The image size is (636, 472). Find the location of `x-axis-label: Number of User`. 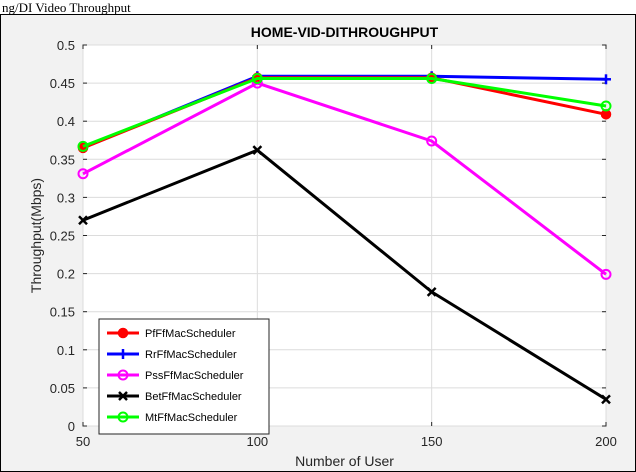

x-axis-label: Number of User is located at coordinates (344, 461).